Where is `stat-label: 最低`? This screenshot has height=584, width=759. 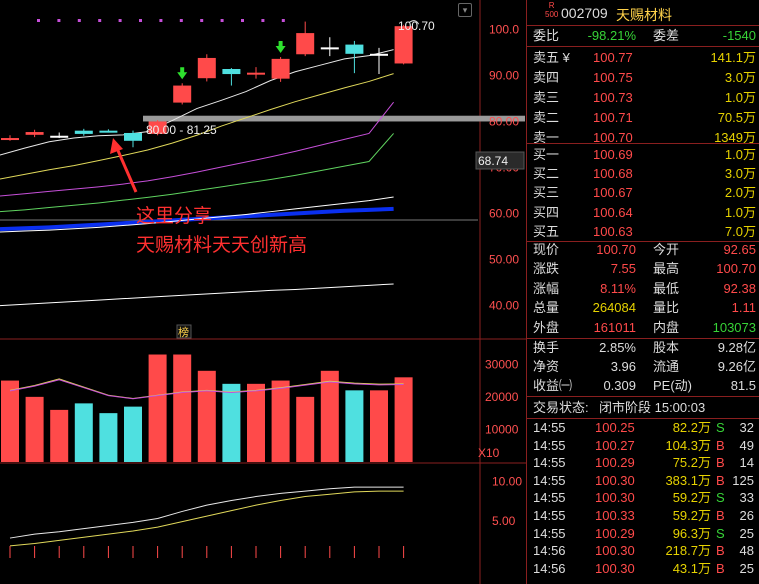 stat-label: 最低 is located at coordinates (666, 288).